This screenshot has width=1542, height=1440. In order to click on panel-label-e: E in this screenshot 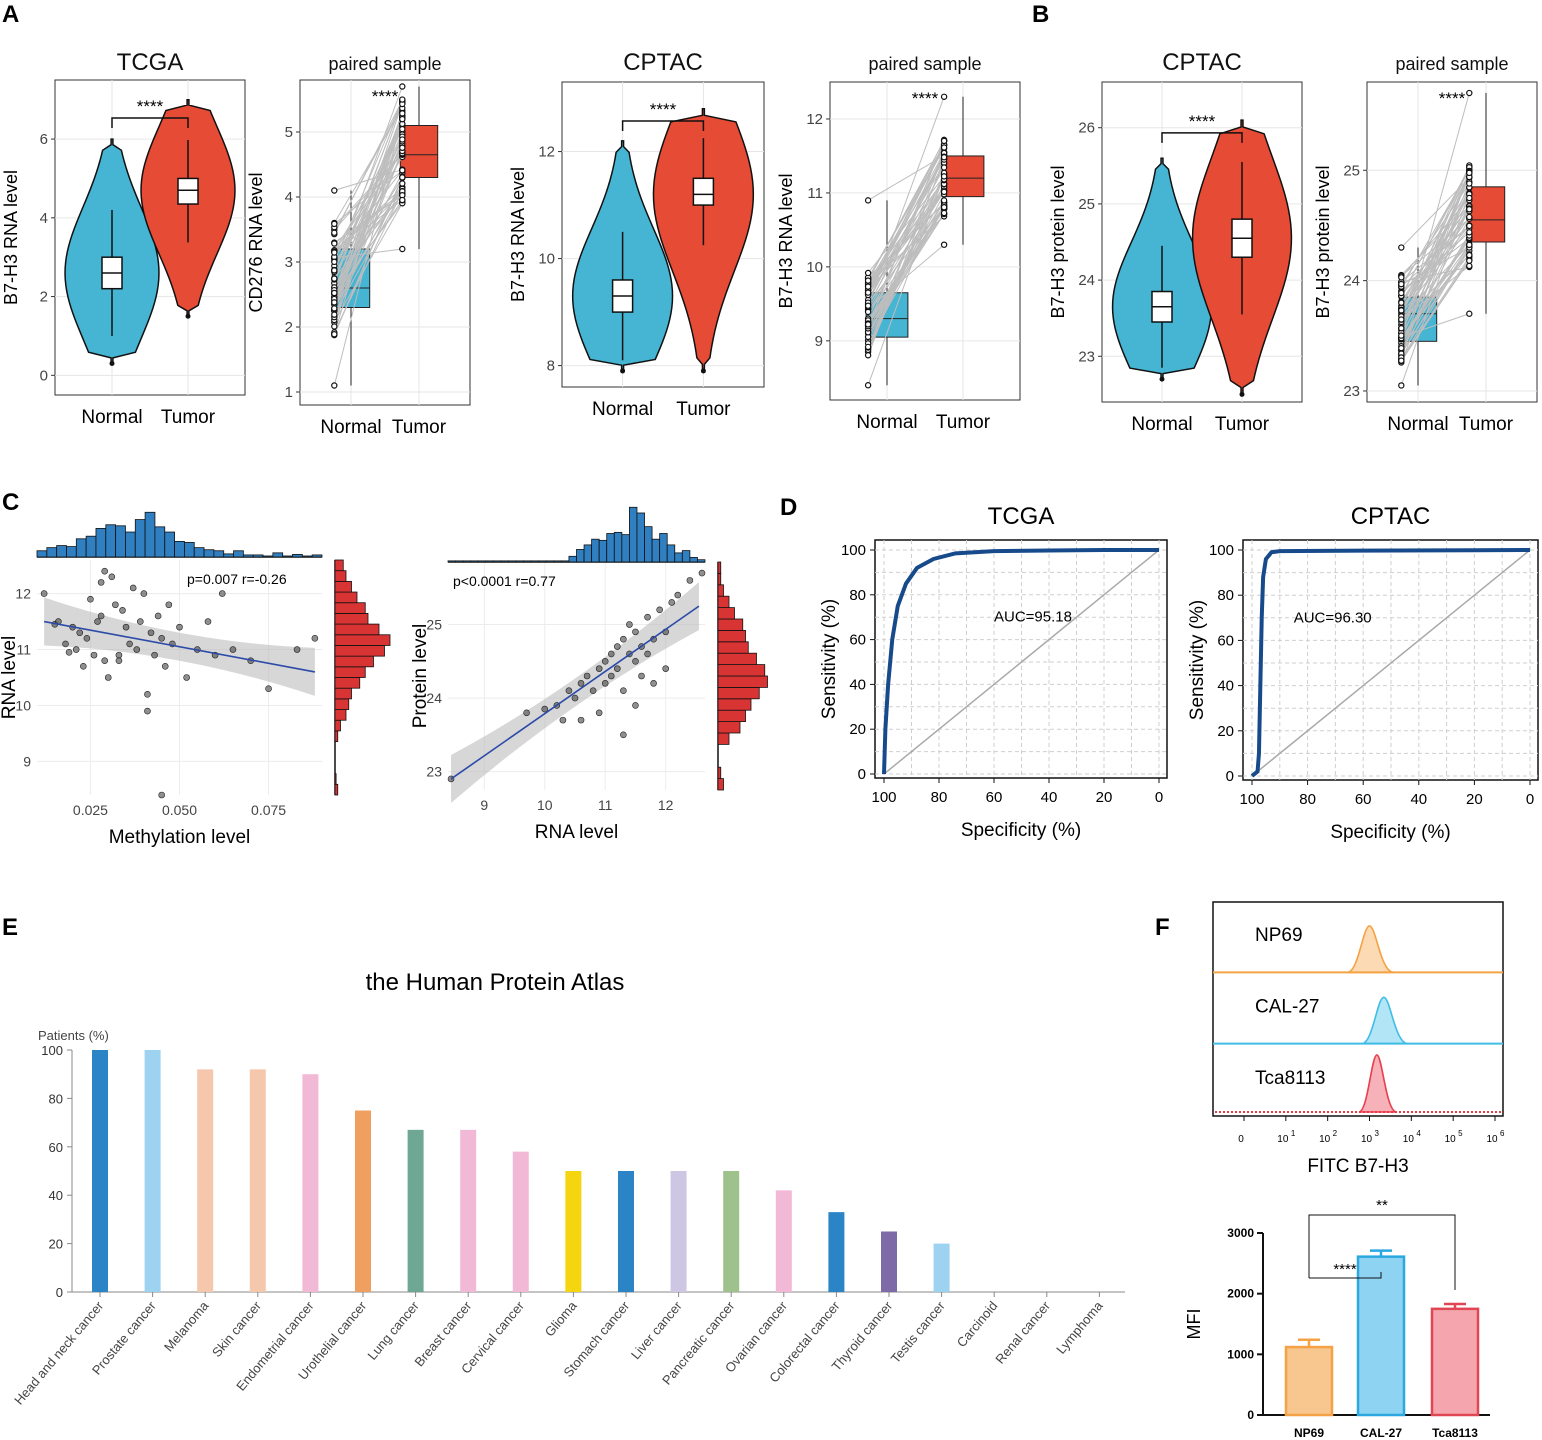, I will do `click(10, 927)`.